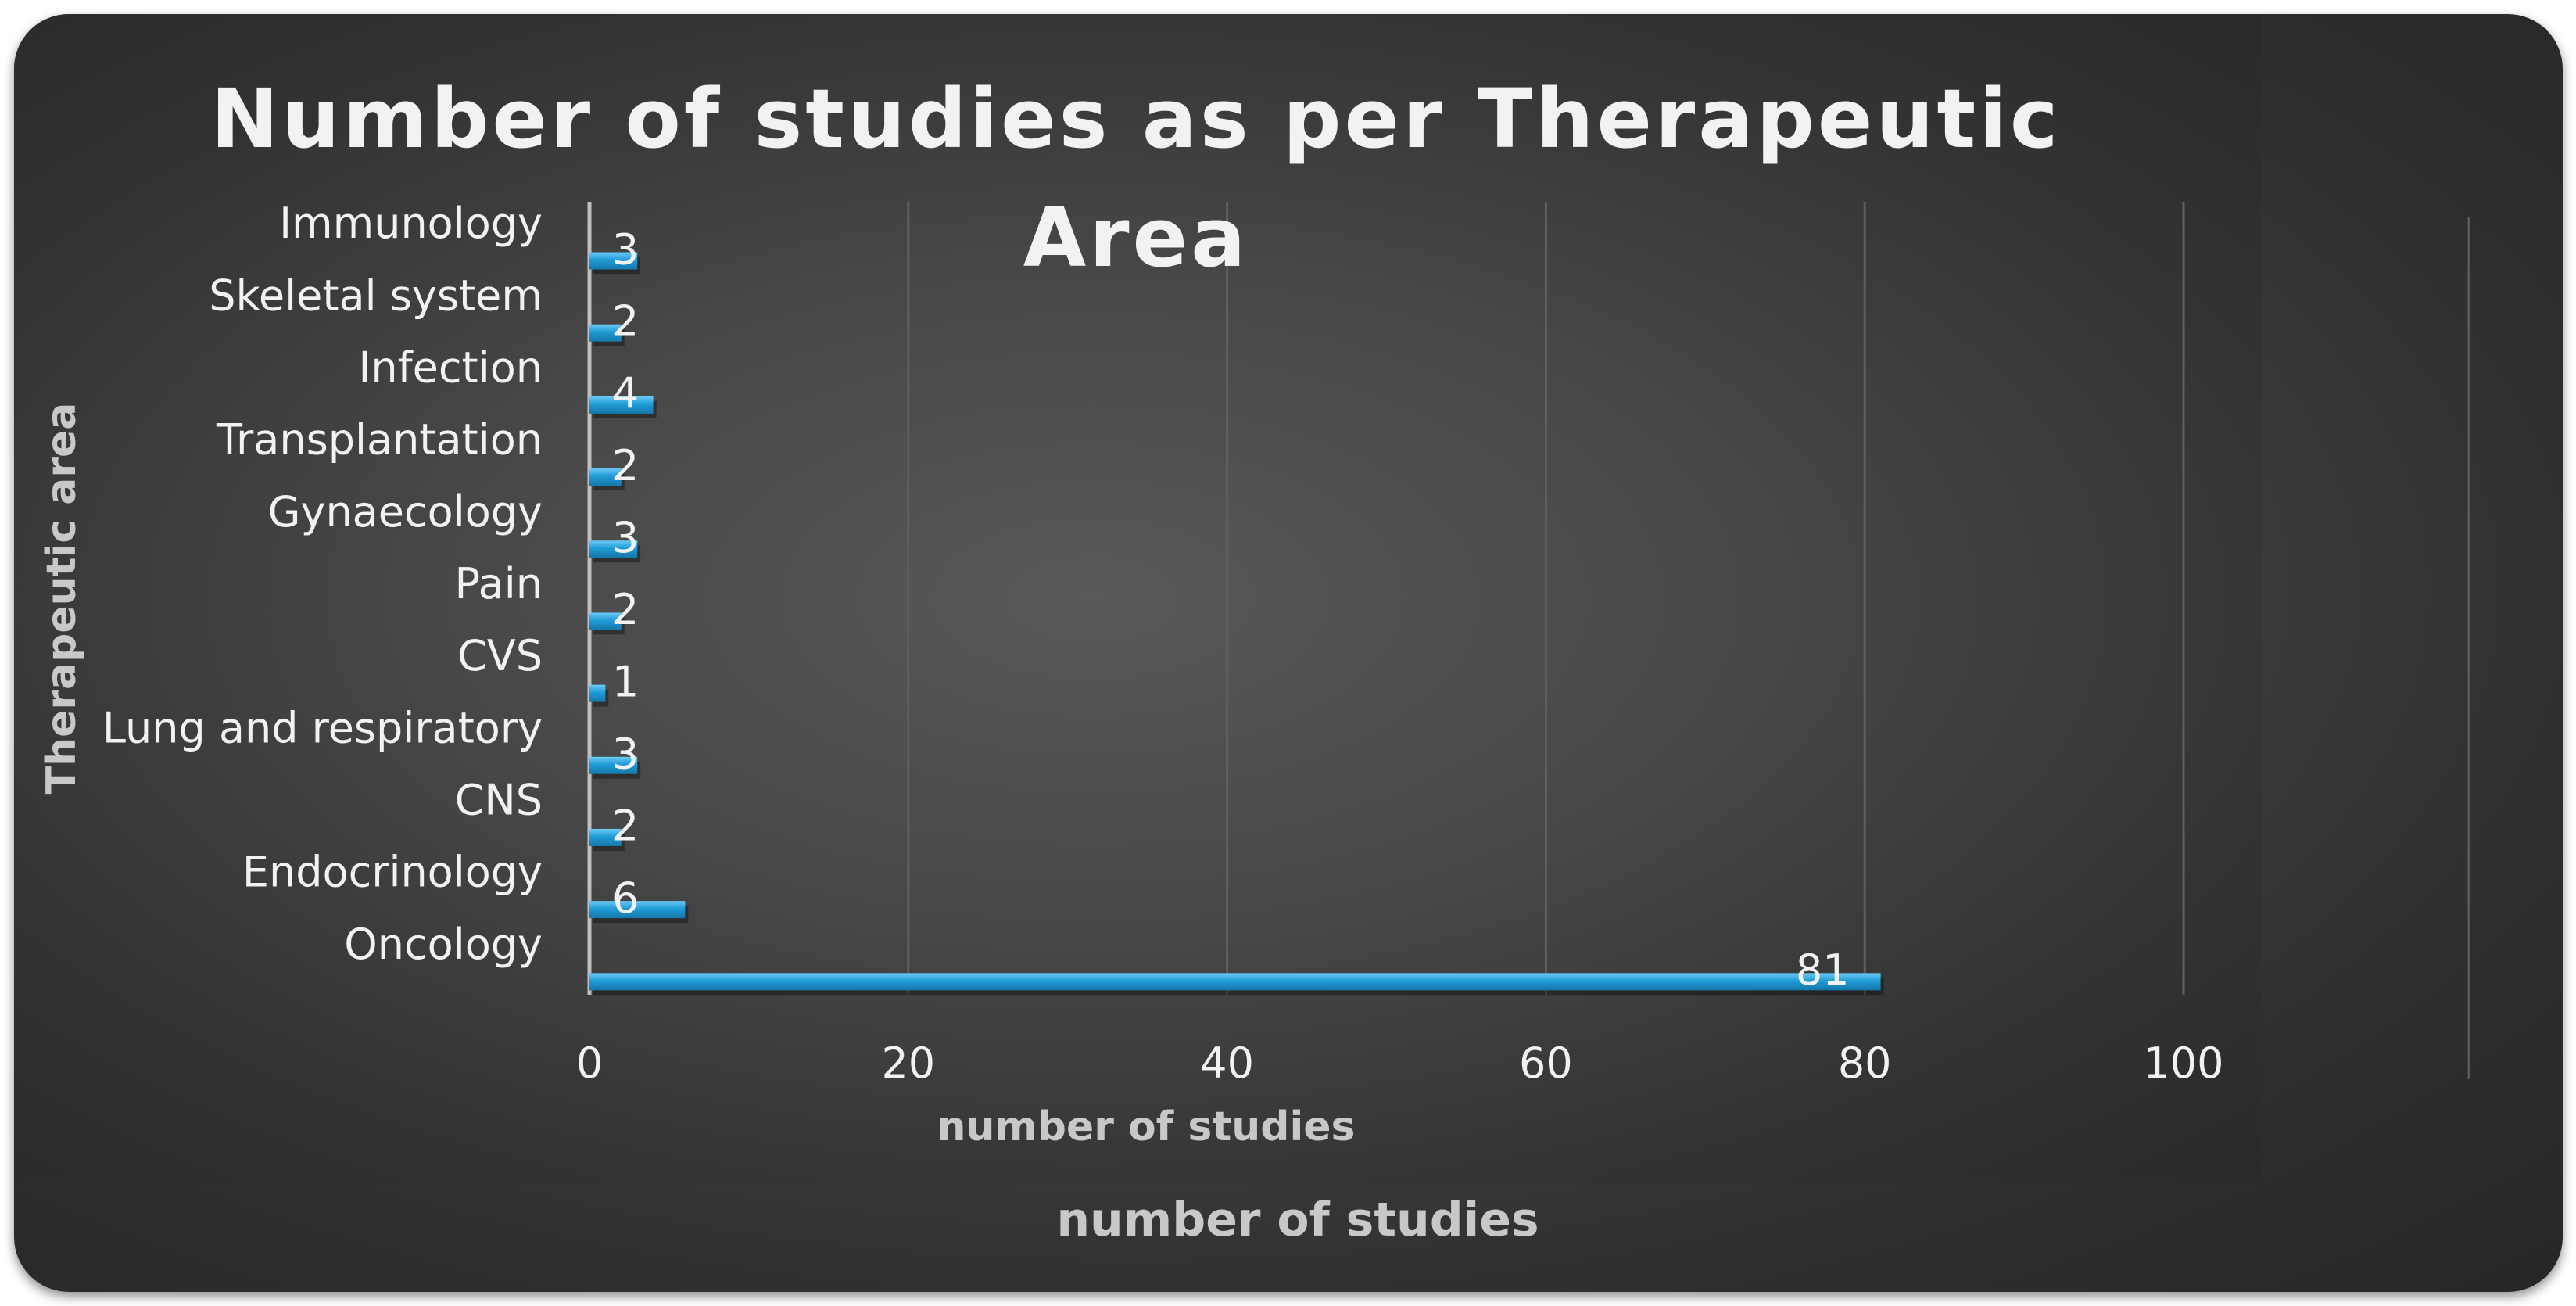  Describe the element at coordinates (411, 224) in the screenshot. I see `category-label: Immunology` at that location.